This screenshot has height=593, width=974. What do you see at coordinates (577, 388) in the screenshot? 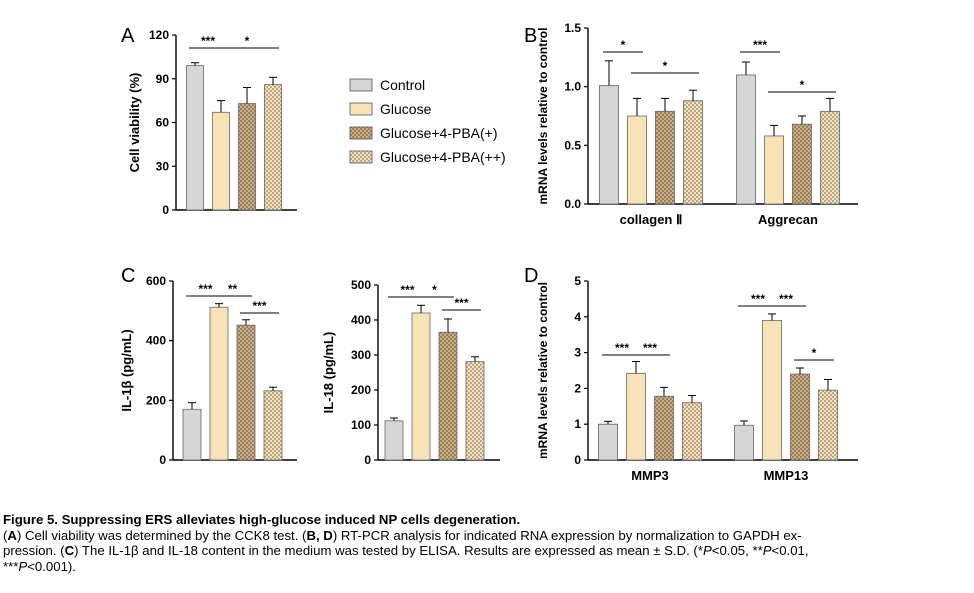
I see `y-tick-label: 2` at bounding box center [577, 388].